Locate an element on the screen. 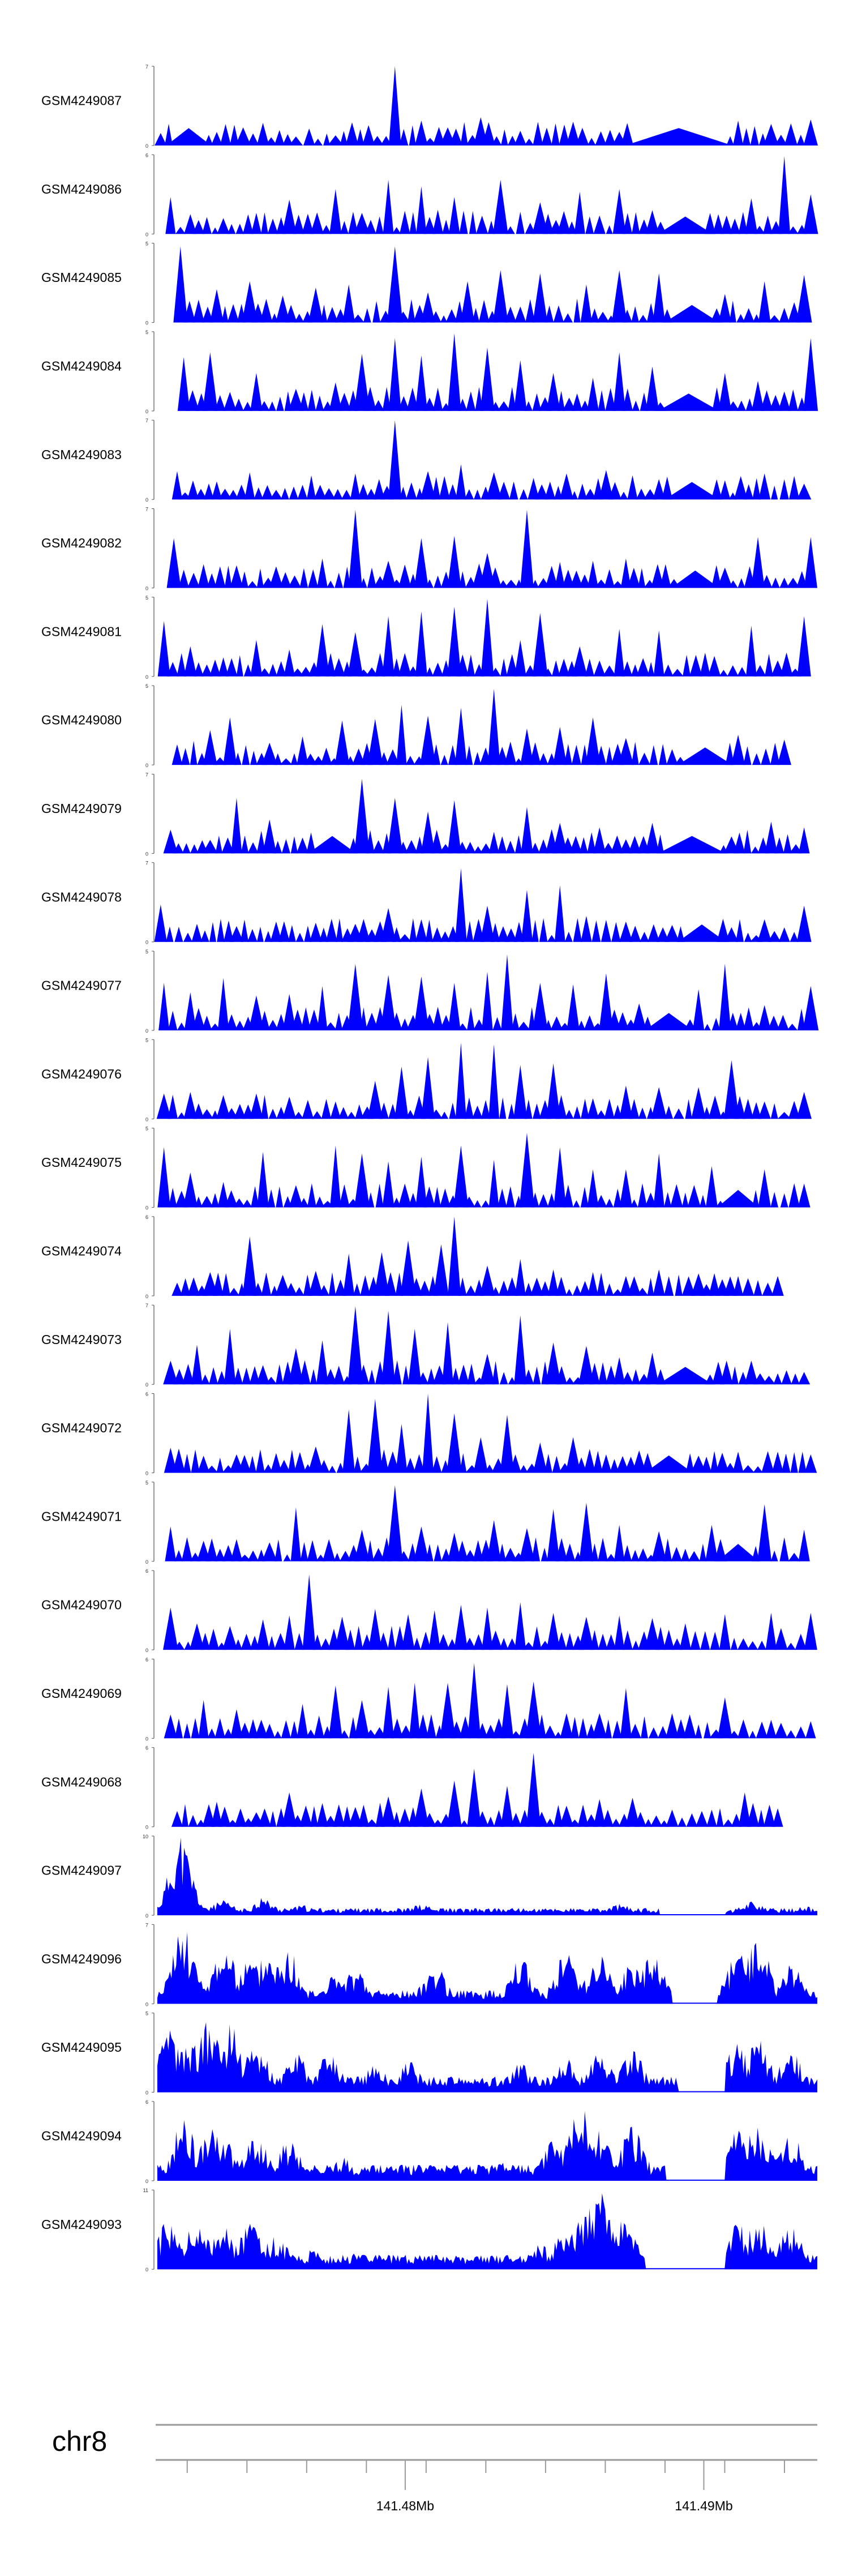 The image size is (849, 2576). coverage-area is located at coordinates (487, 2146).